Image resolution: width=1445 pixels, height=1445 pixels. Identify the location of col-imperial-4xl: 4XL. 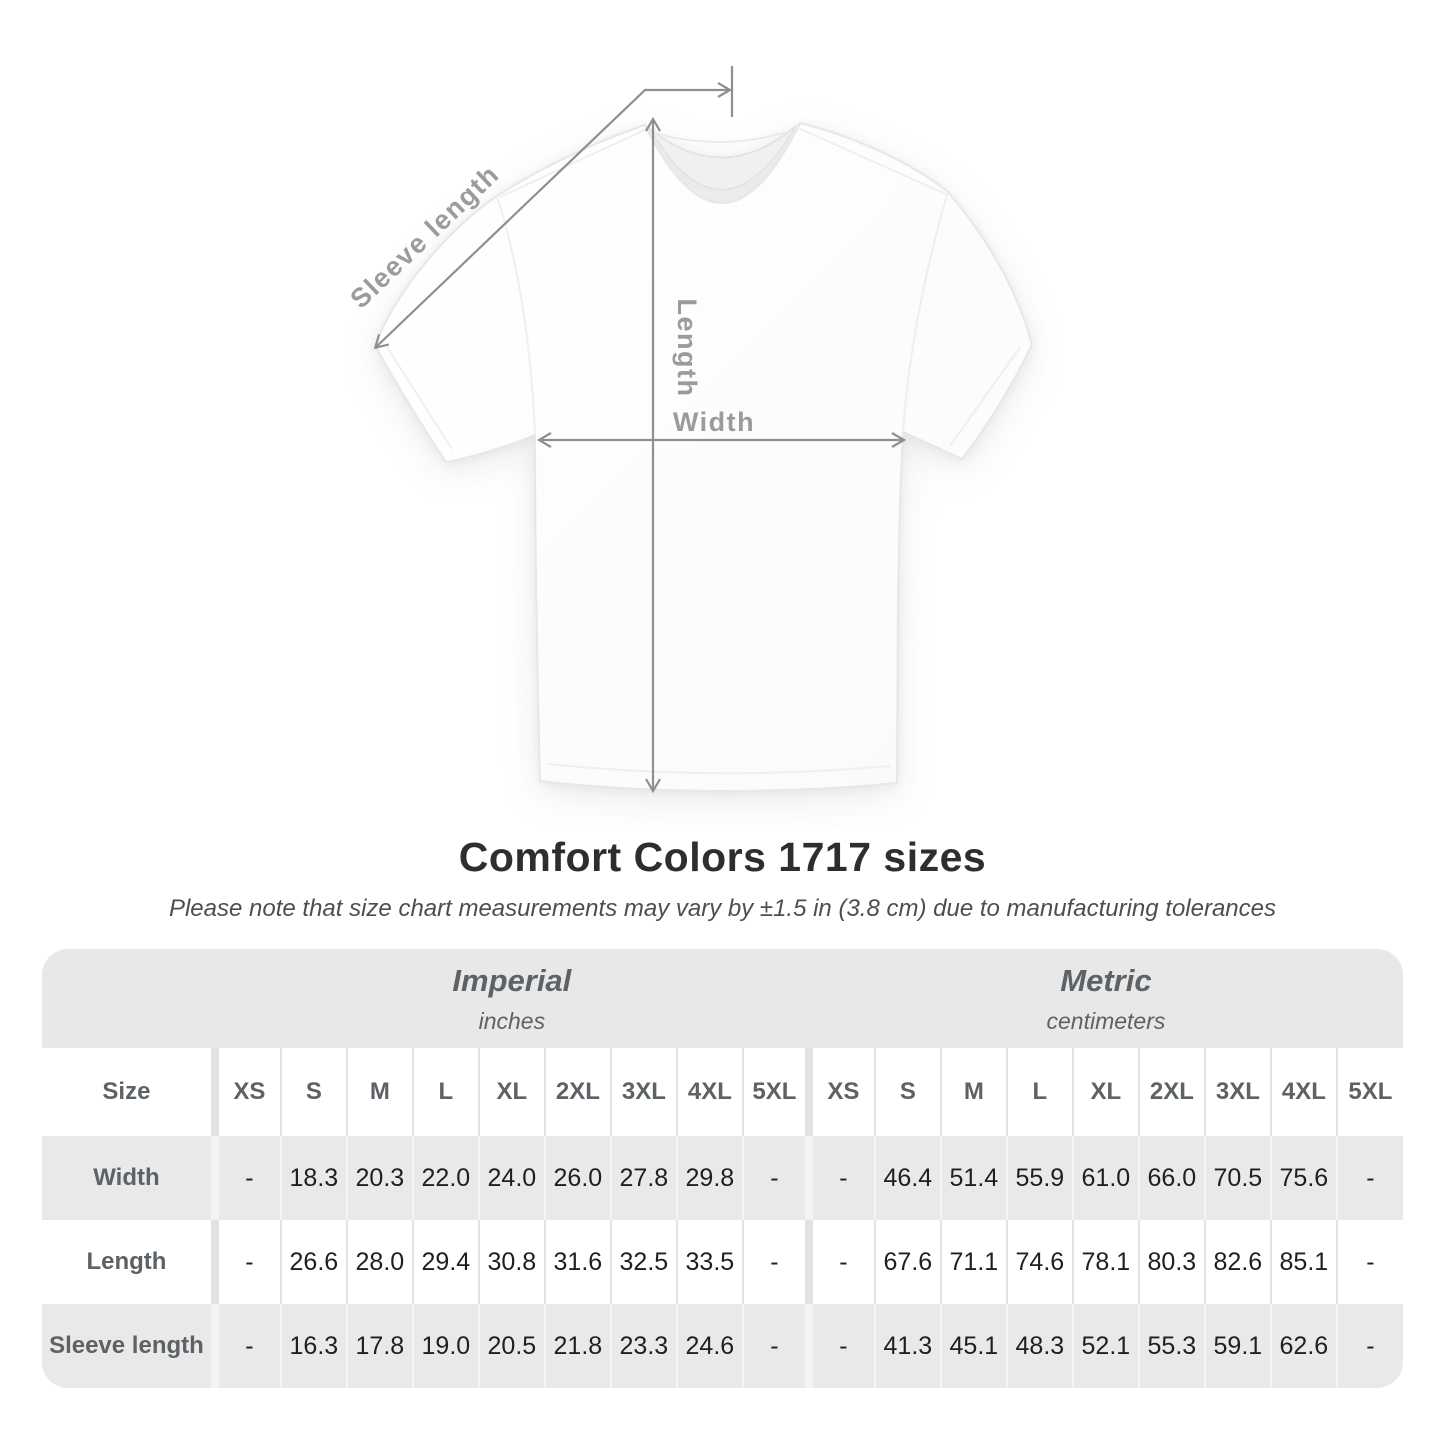
(709, 1092).